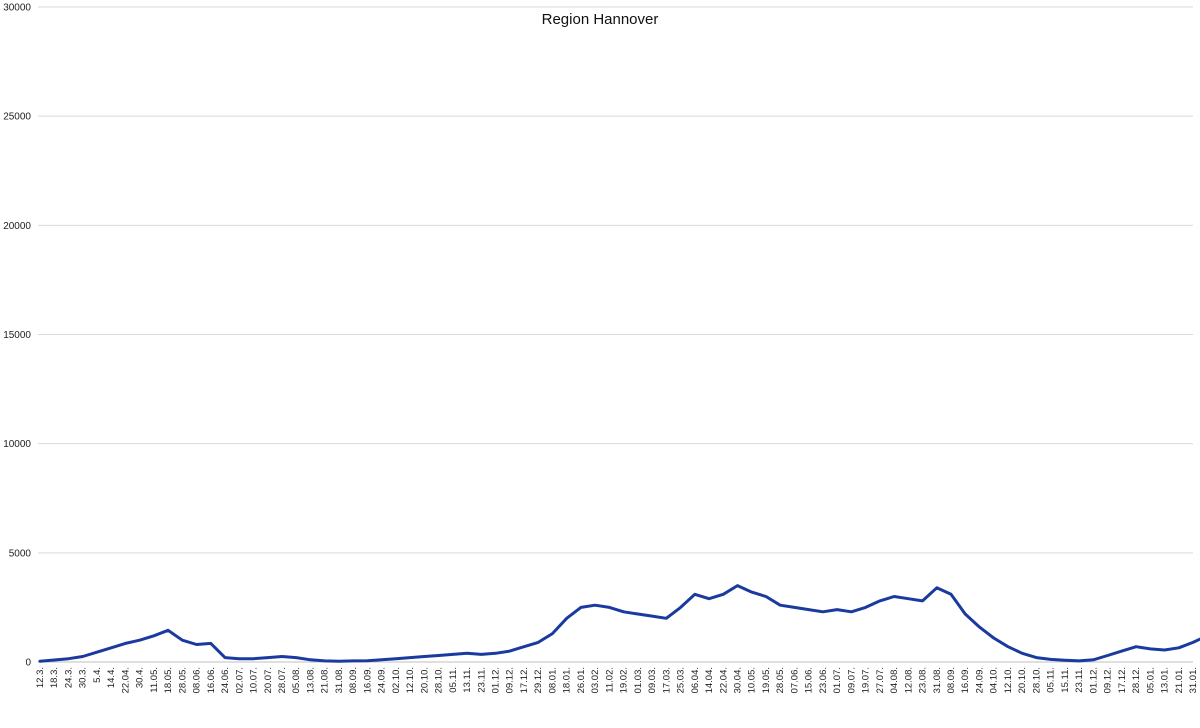  I want to click on y-tick-label: 10000, so click(17, 444).